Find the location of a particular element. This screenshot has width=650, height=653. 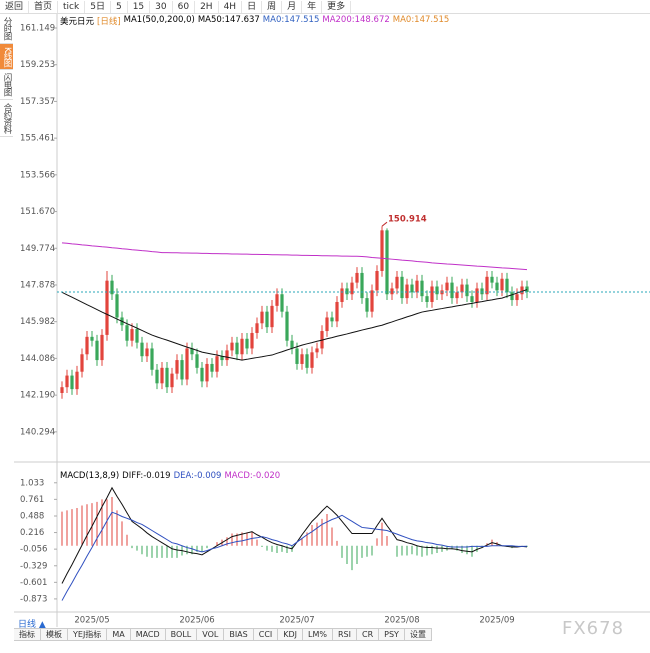

side-tab: 合约资料 is located at coordinates (6, 118).